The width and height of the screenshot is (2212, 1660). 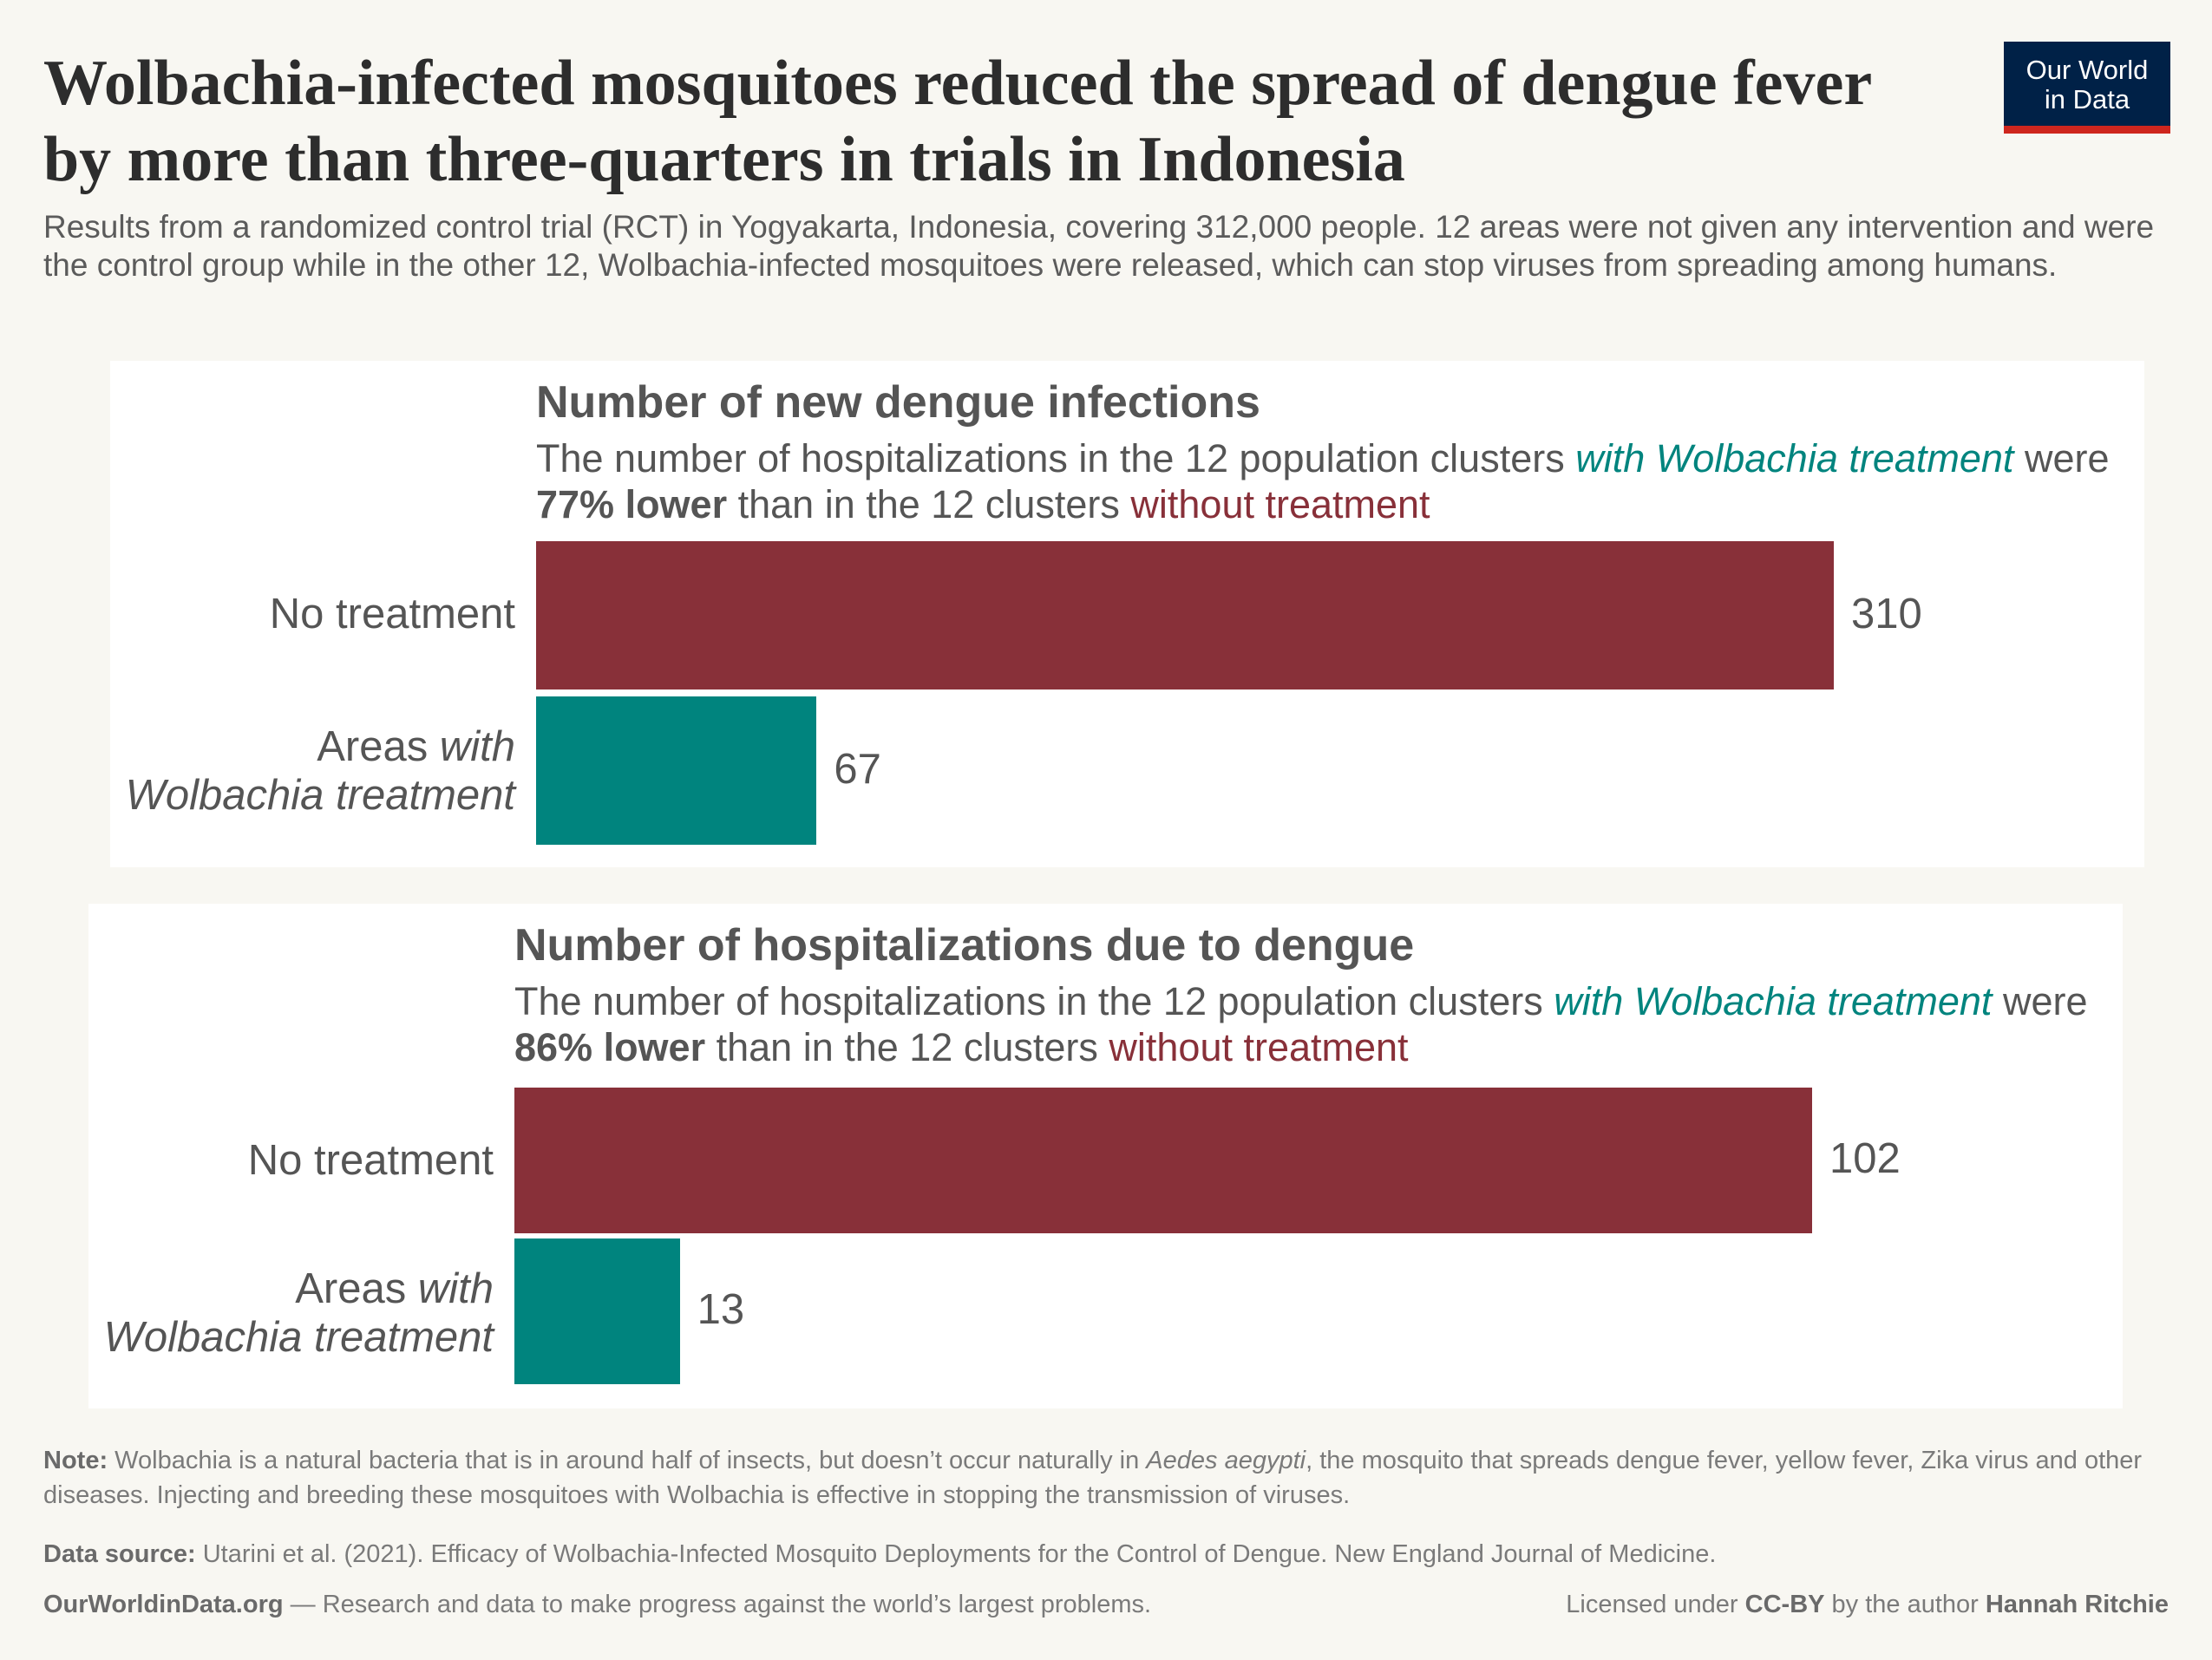 What do you see at coordinates (721, 1309) in the screenshot?
I see `value-label: 13` at bounding box center [721, 1309].